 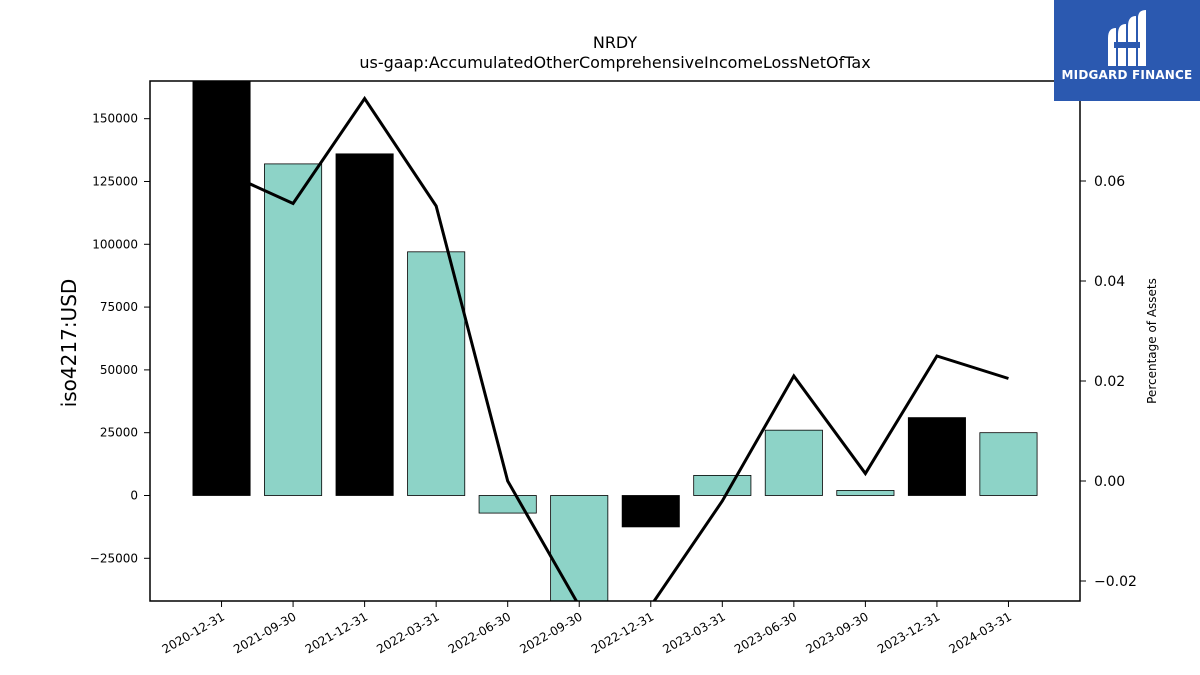 I want to click on x-tick-label: 2023-09-30, so click(x=836, y=632).